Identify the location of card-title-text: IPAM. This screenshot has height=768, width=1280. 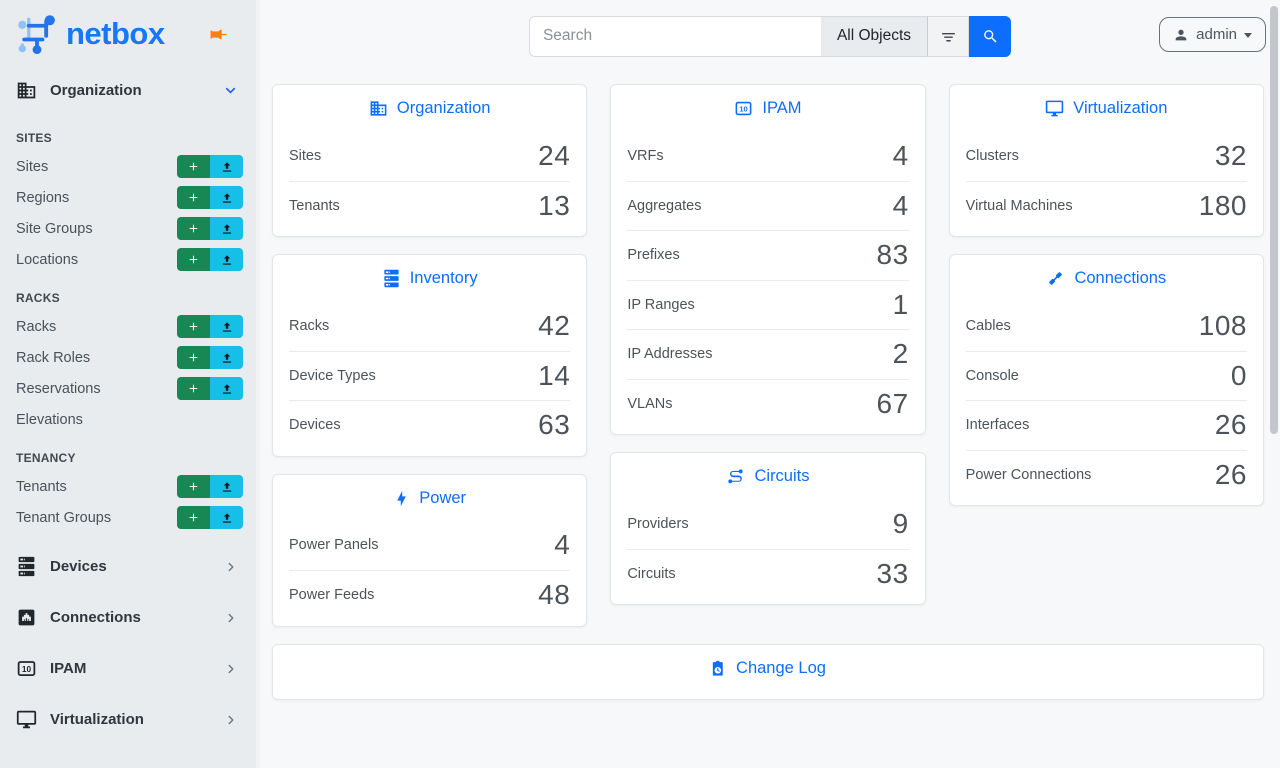
(782, 108).